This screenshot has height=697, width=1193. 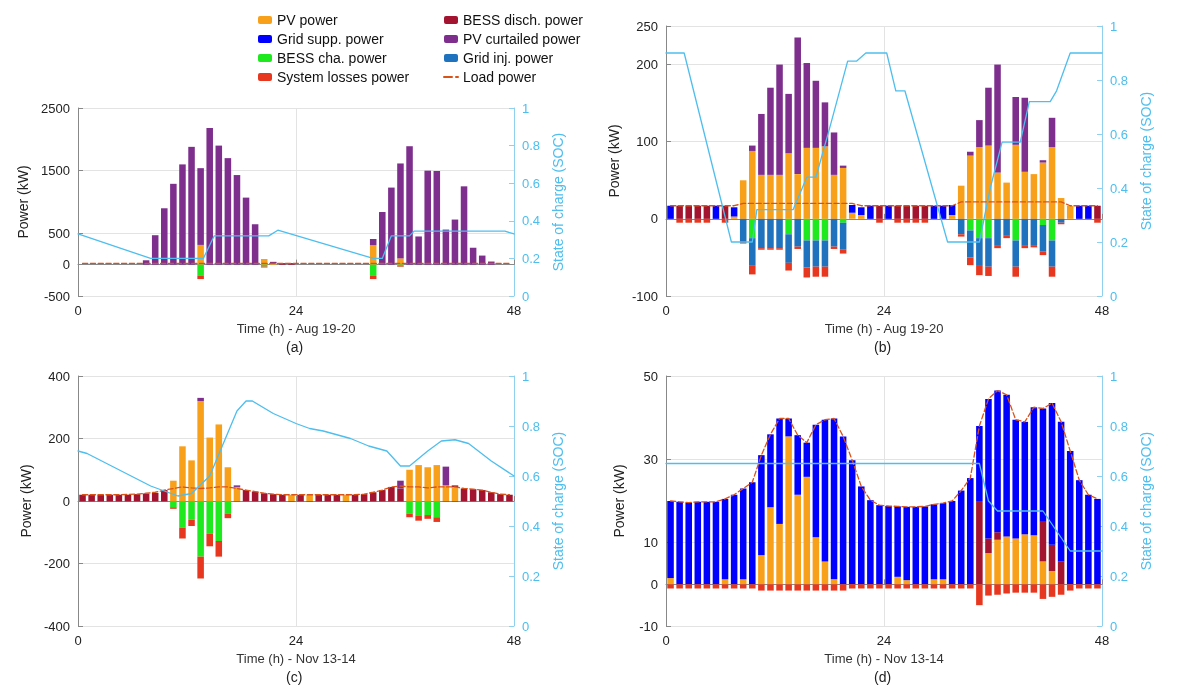 I want to click on y-tick-label: 30, so click(x=650, y=459).